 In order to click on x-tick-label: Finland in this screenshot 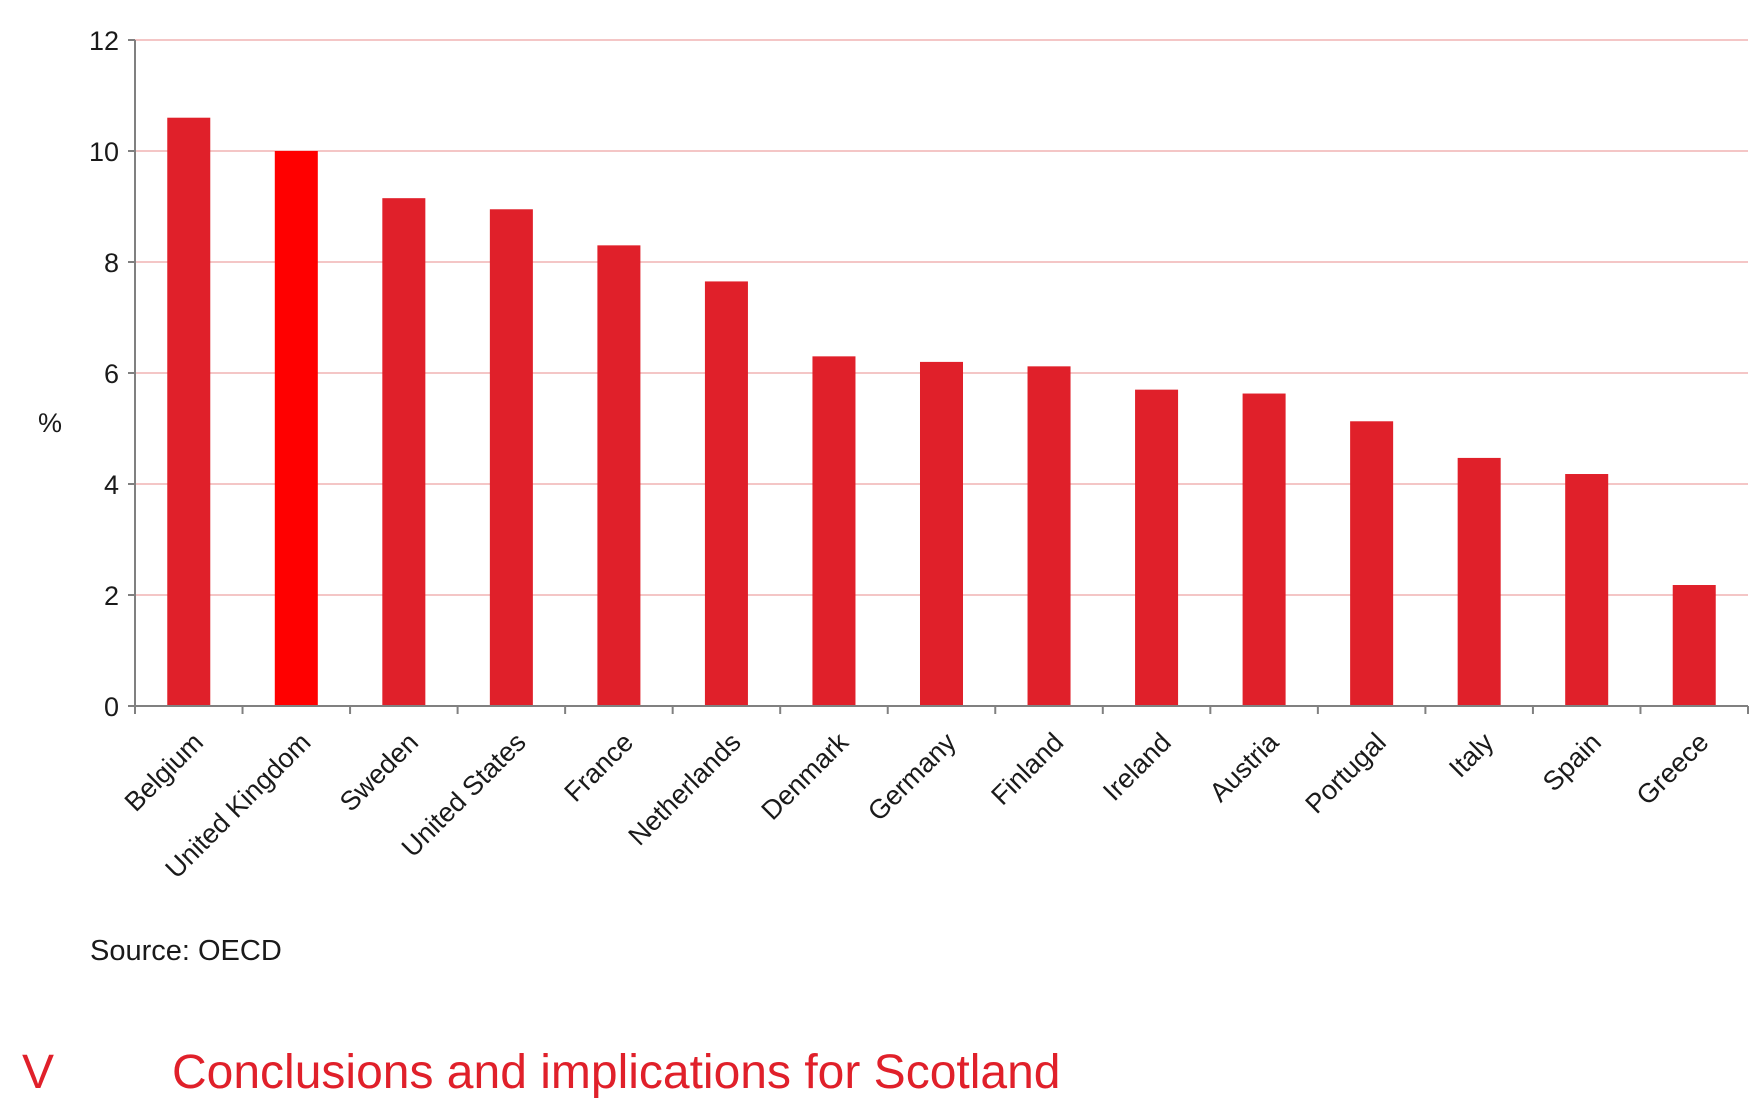, I will do `click(1027, 769)`.